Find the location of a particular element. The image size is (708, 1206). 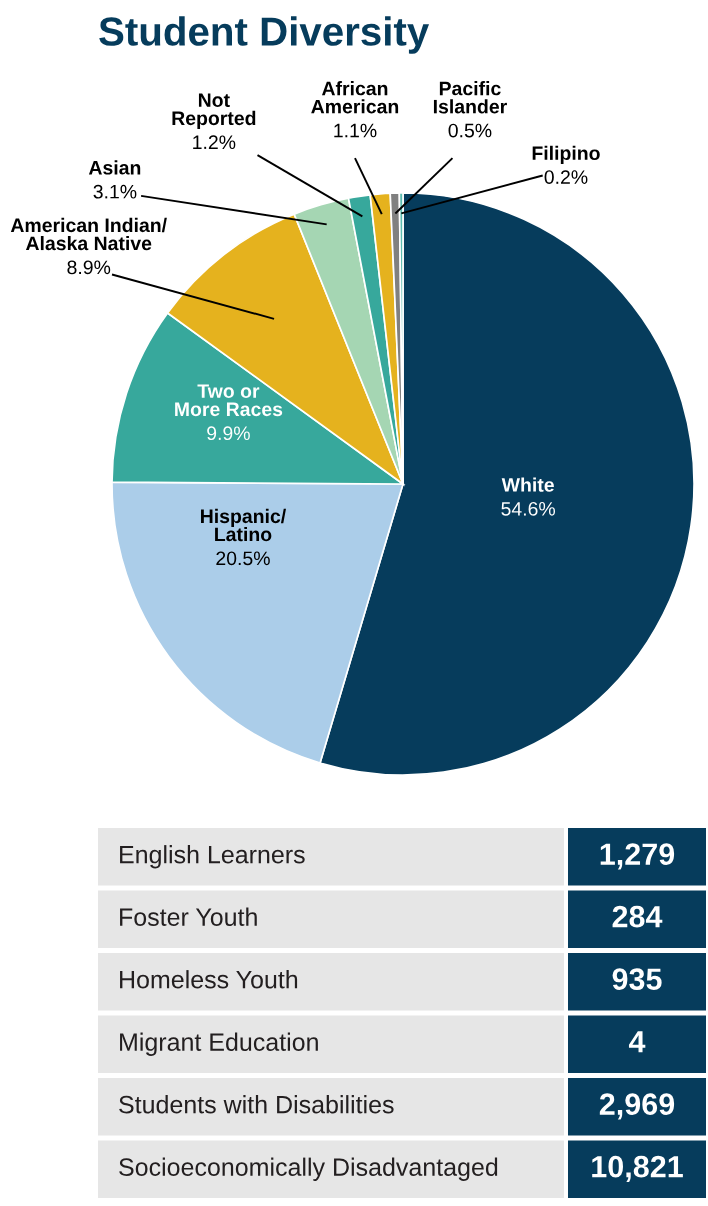

data-label: 1.1% is located at coordinates (355, 130).